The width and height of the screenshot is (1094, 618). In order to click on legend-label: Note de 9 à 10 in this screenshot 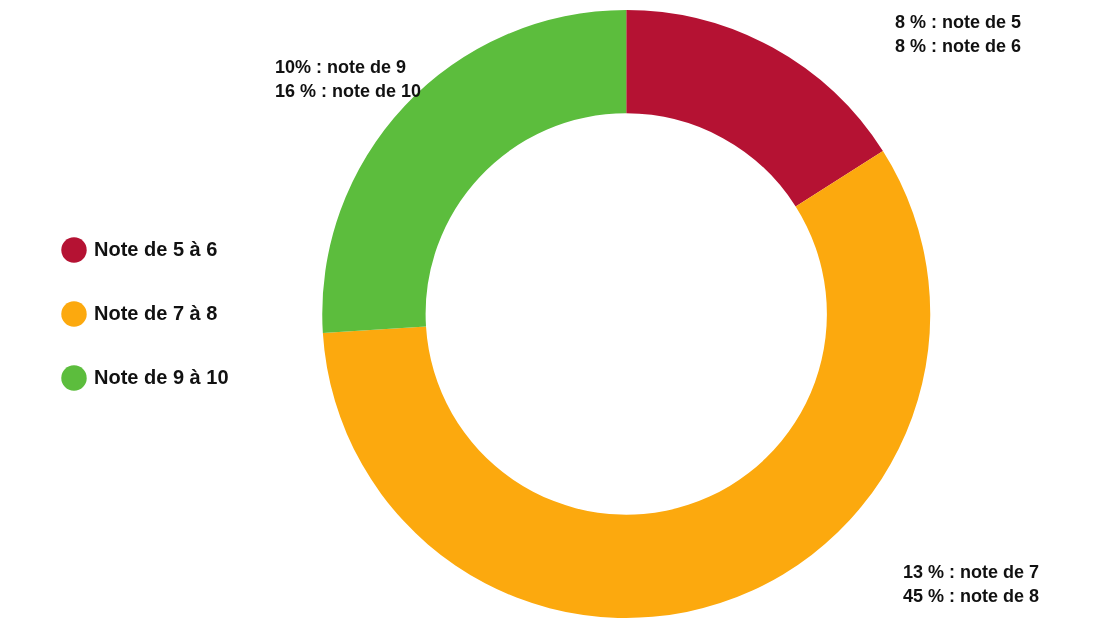, I will do `click(161, 376)`.